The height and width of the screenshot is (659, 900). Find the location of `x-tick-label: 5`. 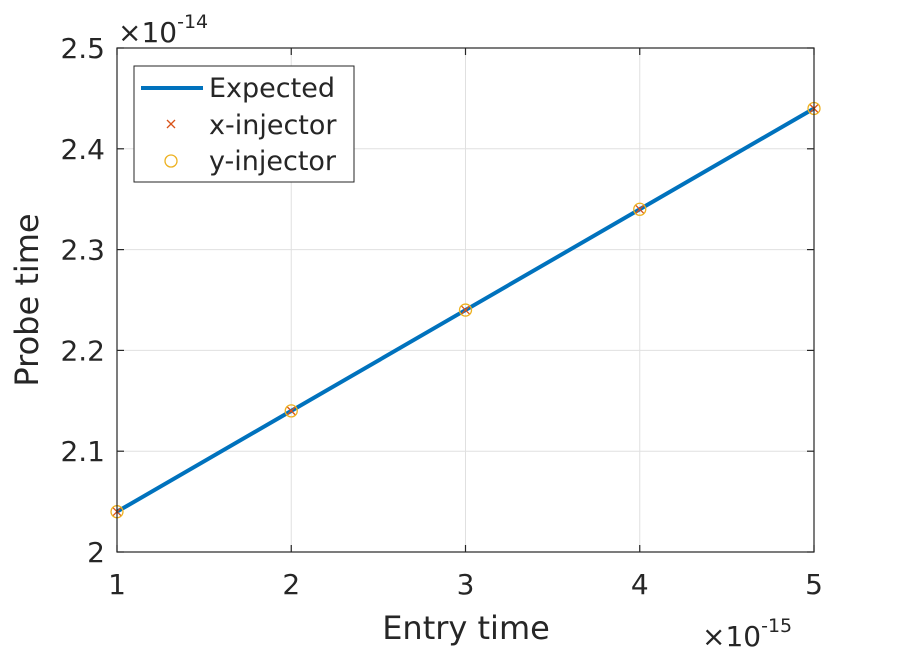

x-tick-label: 5 is located at coordinates (814, 584).